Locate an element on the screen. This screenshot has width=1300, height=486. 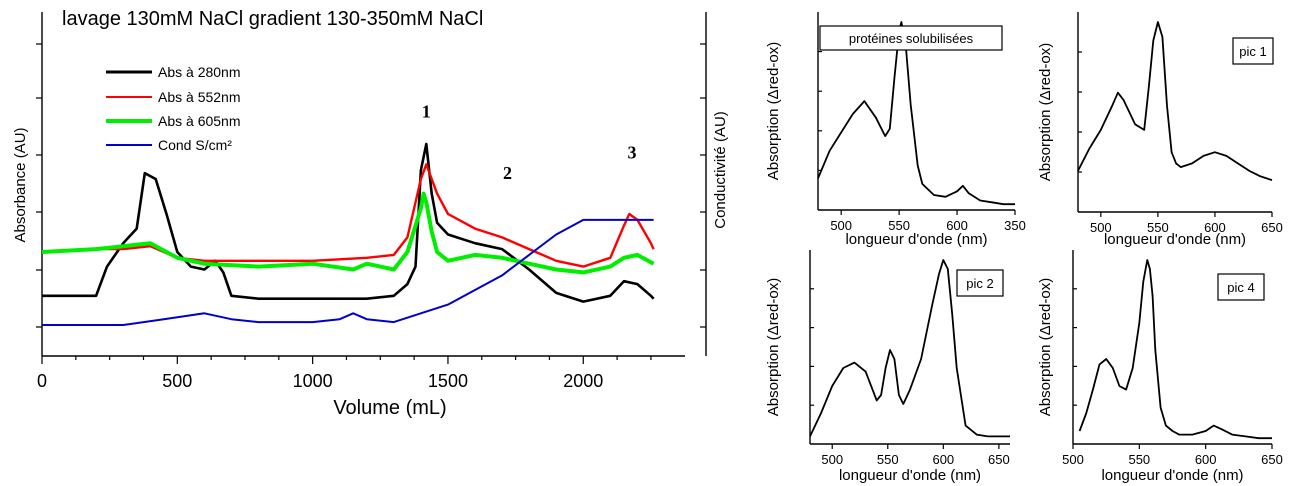
y-axis-label: Absorbance (AU) is located at coordinates (20, 184).